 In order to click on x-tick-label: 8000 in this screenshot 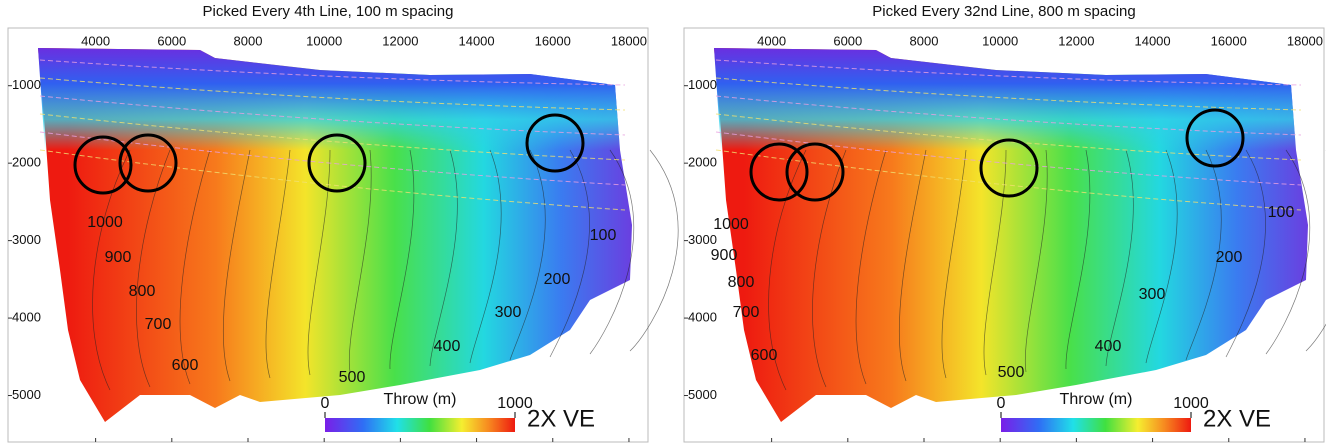, I will do `click(924, 40)`.